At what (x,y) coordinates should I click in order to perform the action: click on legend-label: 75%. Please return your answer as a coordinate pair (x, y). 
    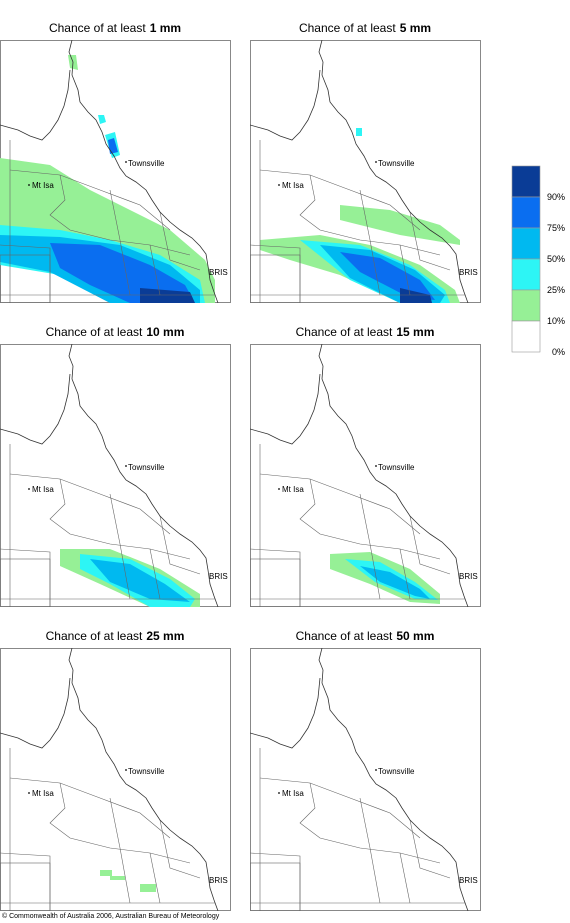
    Looking at the image, I should click on (556, 228).